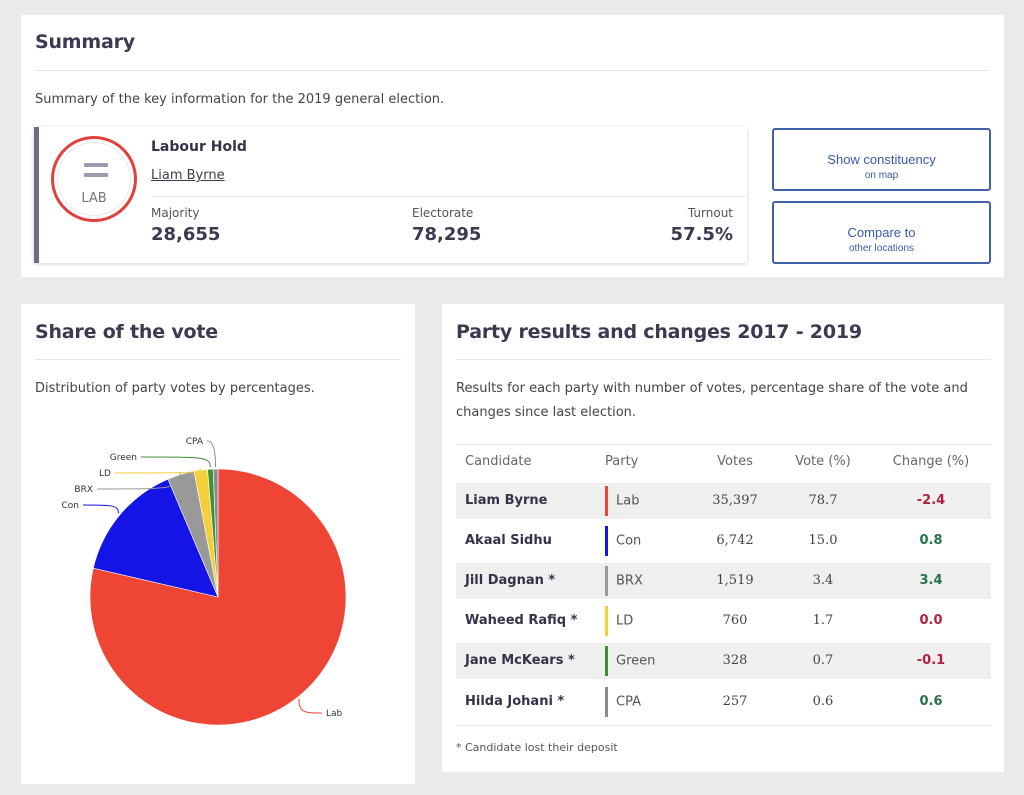 The height and width of the screenshot is (795, 1024). What do you see at coordinates (931, 499) in the screenshot?
I see `change-cell: -2.4` at bounding box center [931, 499].